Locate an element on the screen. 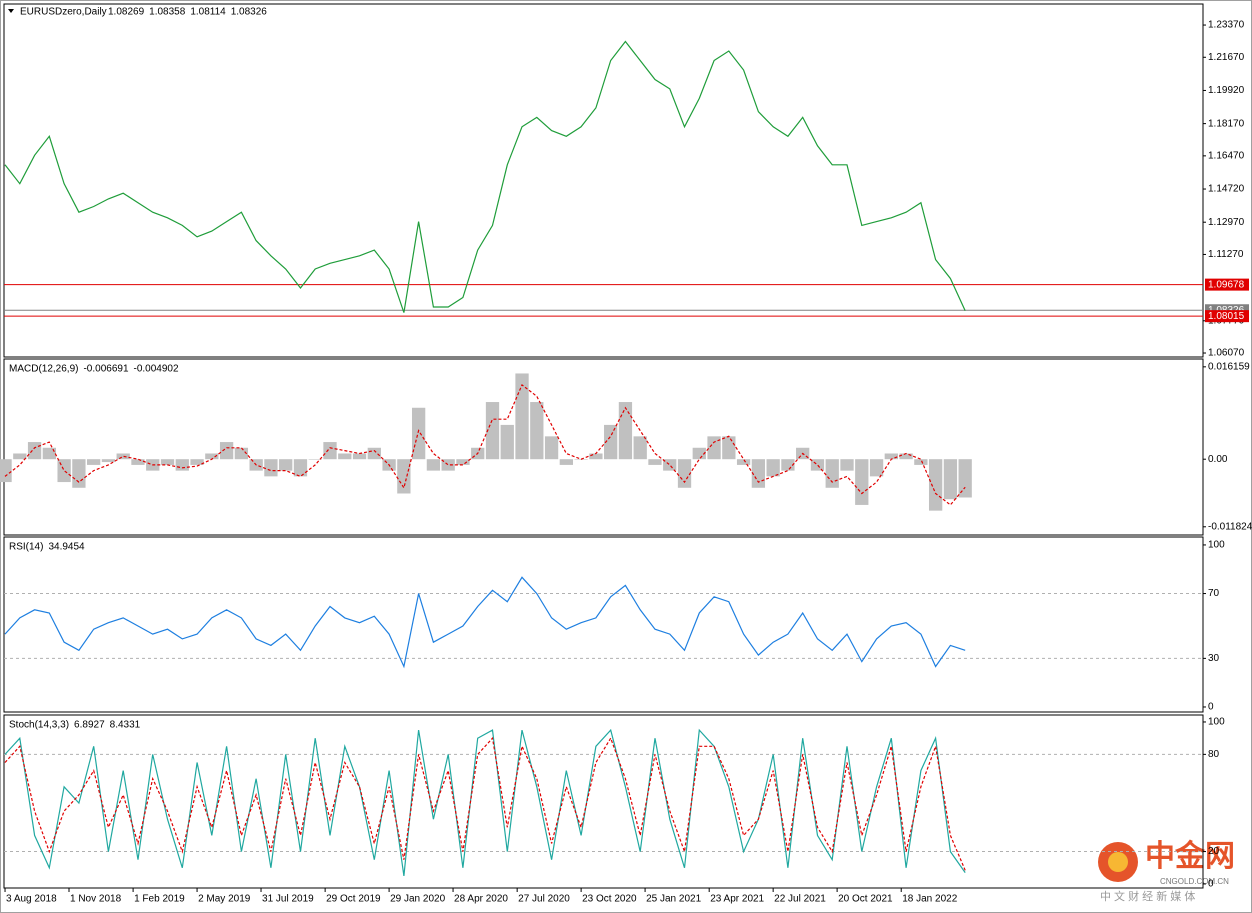 This screenshot has width=1252, height=913. readout-value: 1.08114 is located at coordinates (208, 12).